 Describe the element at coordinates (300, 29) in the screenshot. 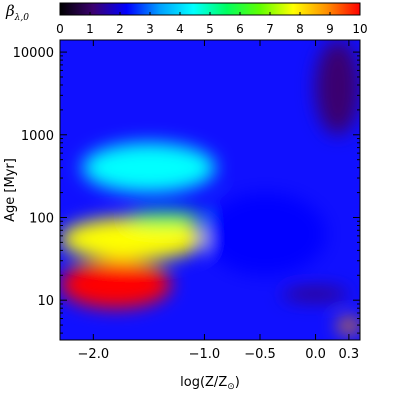

I see `colorbar-tick-label: 8` at that location.